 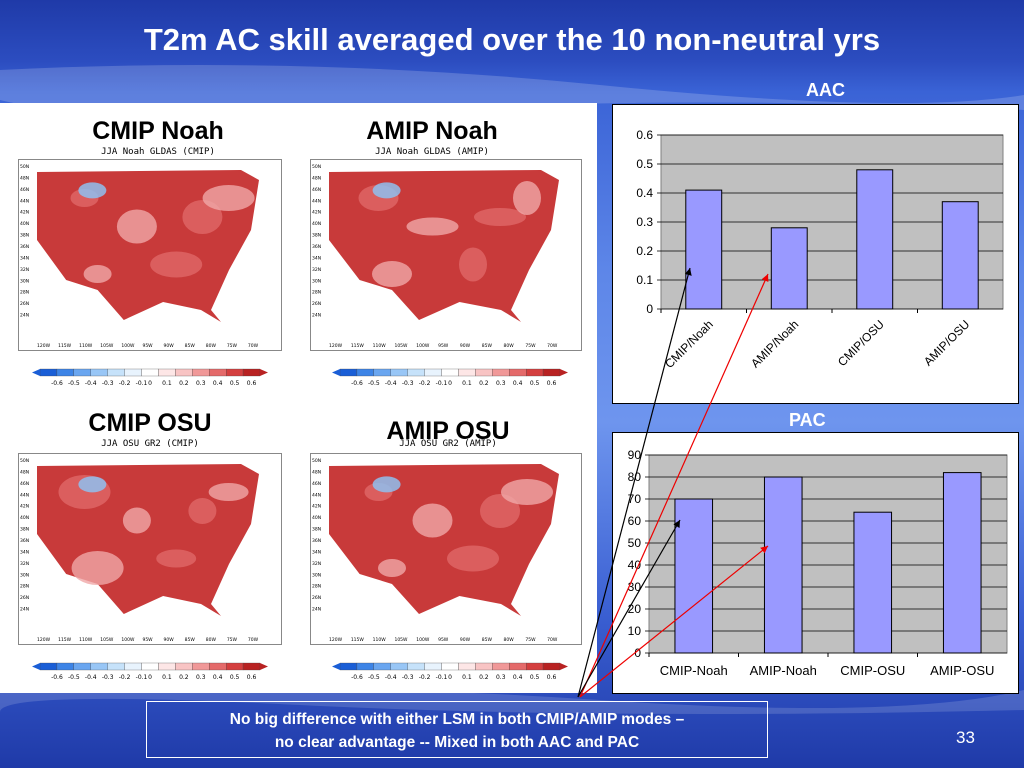 I want to click on map-negative-patch, so click(x=92, y=484).